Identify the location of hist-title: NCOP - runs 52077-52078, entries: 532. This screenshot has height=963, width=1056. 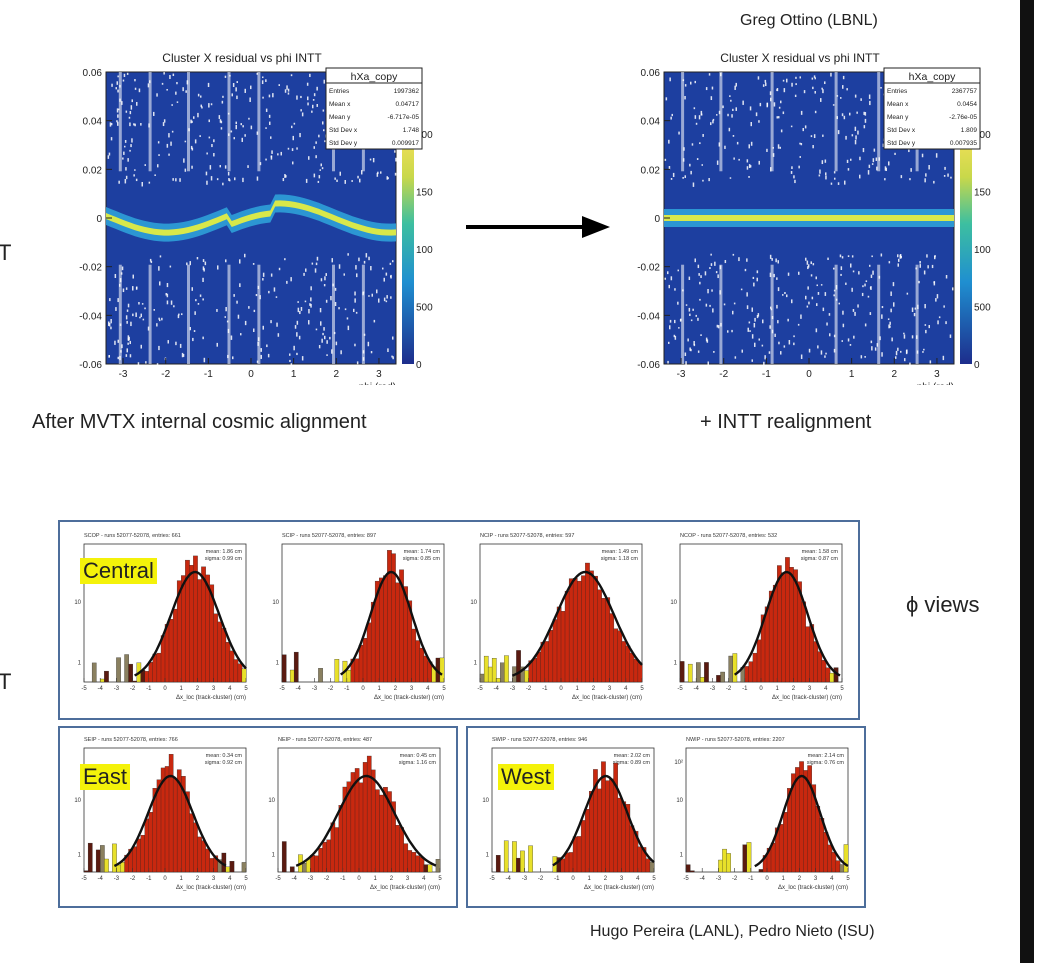
(728, 536).